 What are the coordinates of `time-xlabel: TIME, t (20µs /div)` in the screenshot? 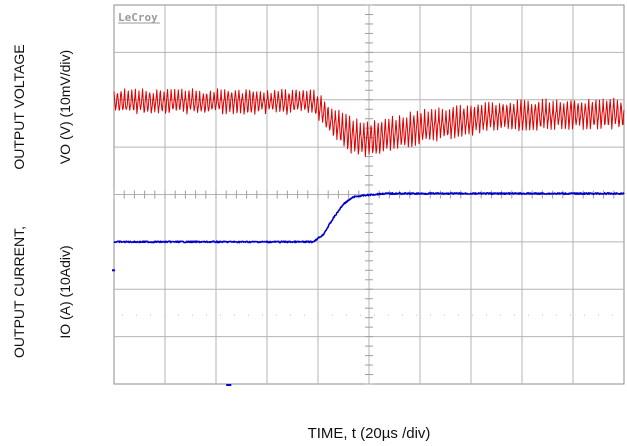 It's located at (369, 433).